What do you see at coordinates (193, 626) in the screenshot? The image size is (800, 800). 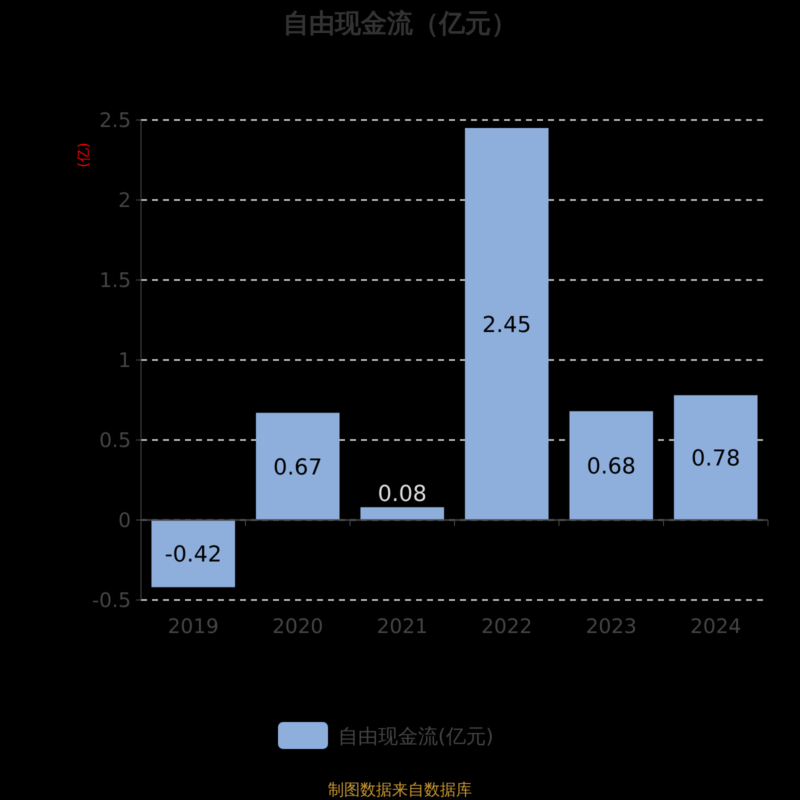 I see `x-tick-label: 2019` at bounding box center [193, 626].